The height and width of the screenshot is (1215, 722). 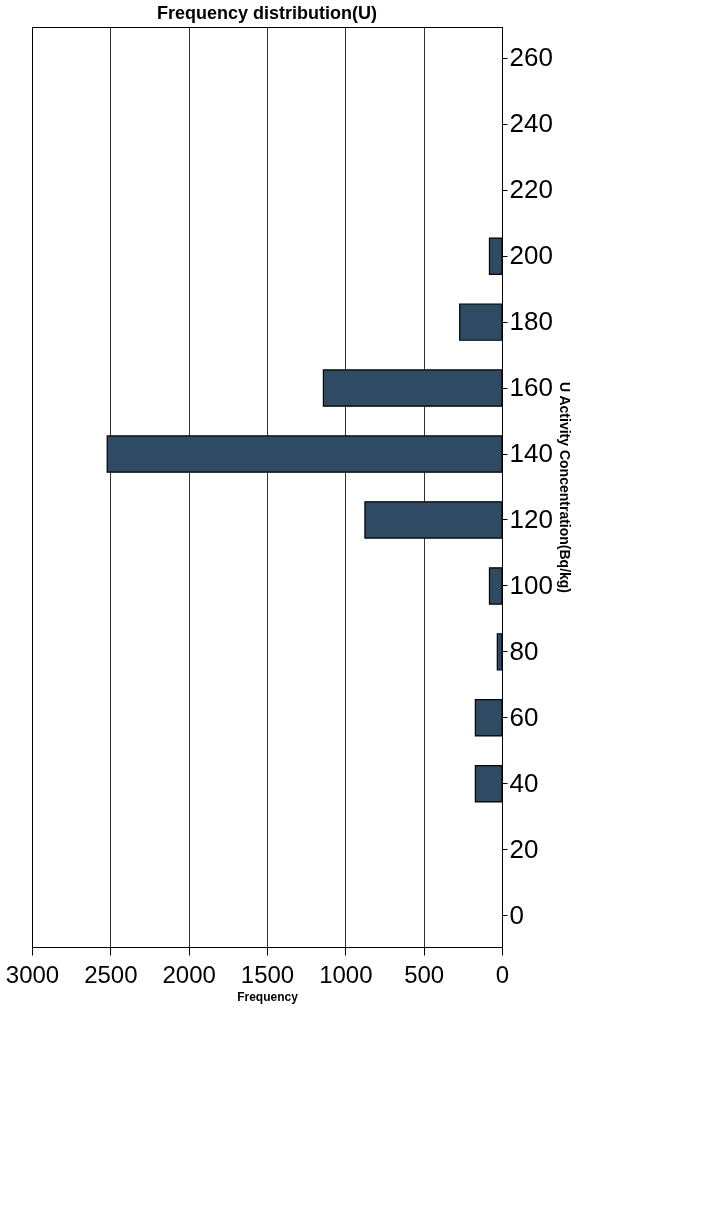 What do you see at coordinates (516, 914) in the screenshot?
I see `y-tick-label: 0` at bounding box center [516, 914].